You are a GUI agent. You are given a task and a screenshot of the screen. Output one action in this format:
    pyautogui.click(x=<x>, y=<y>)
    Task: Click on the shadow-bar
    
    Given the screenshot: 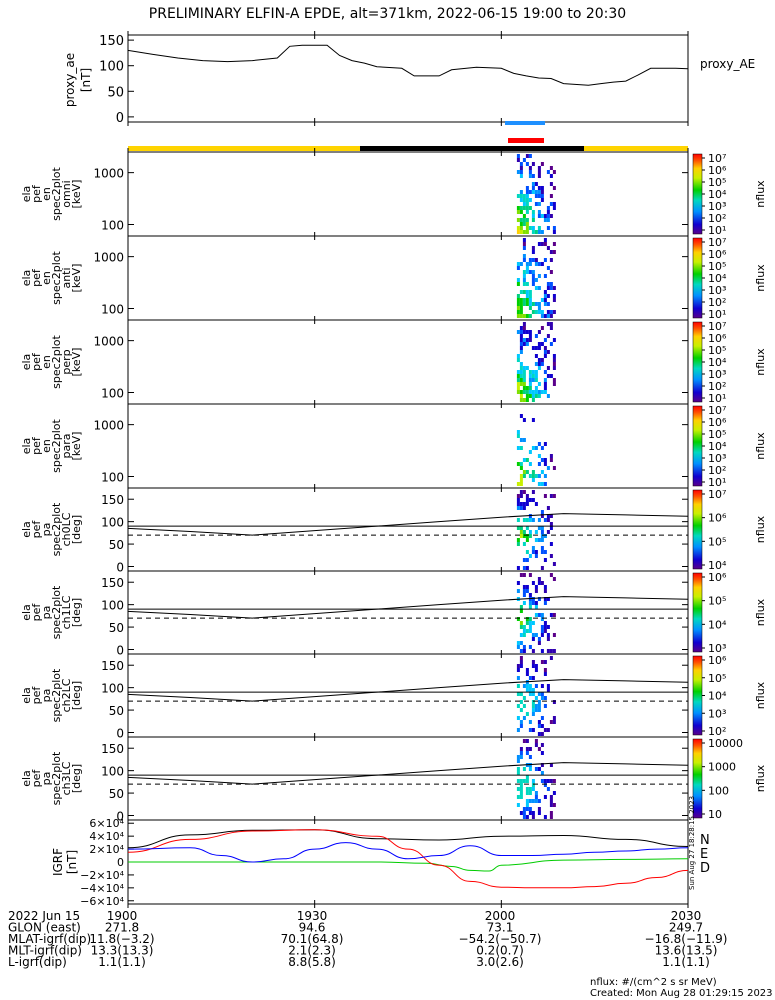 What is the action you would take?
    pyautogui.click(x=472, y=148)
    